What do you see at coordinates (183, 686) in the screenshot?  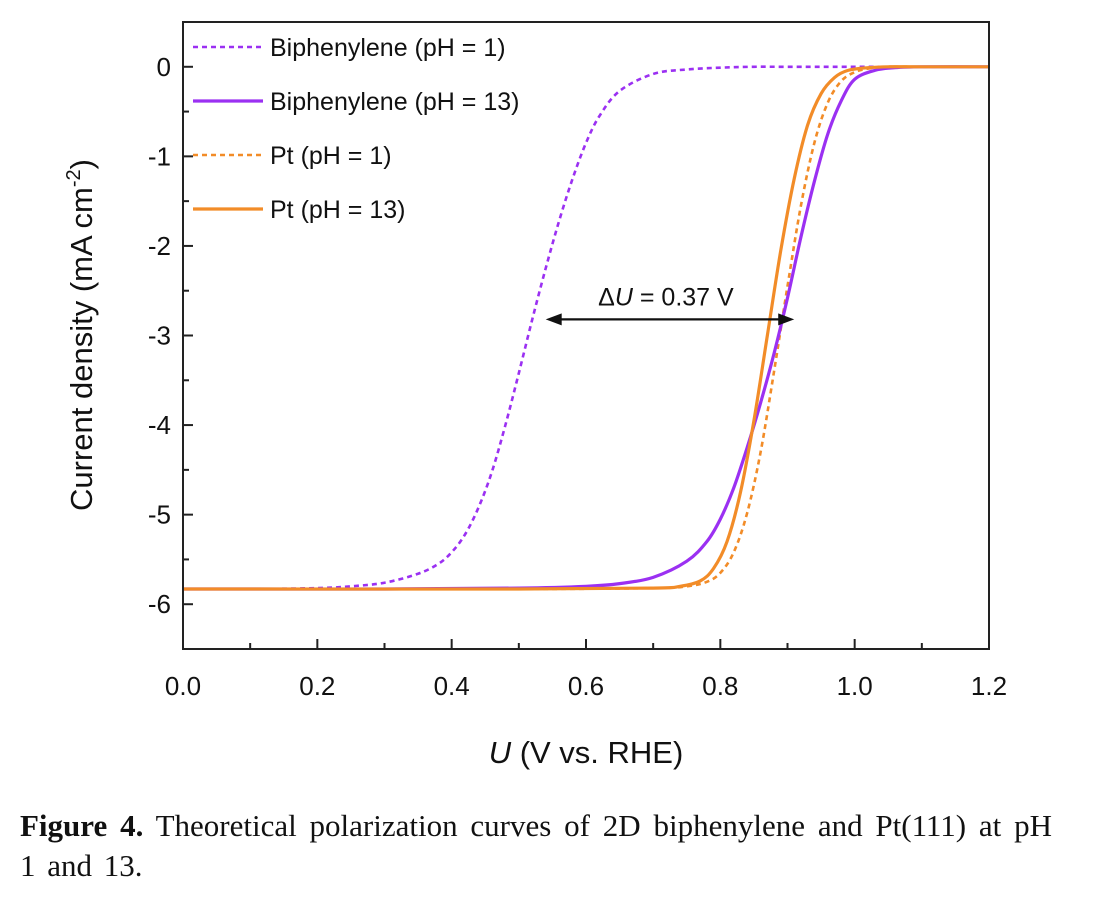 I see `x-tick-label: 0.0` at bounding box center [183, 686].